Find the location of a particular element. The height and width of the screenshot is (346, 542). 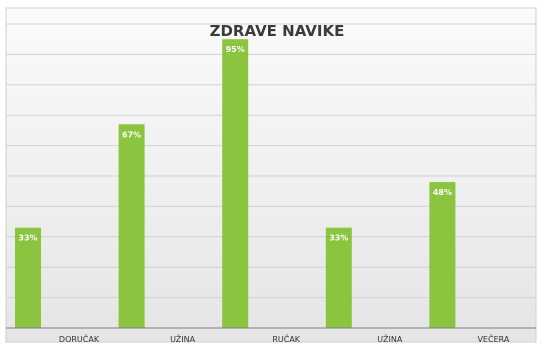

x-axis-labels: DORUČAK UŽINA RUČAK UŽINA VEČERA is located at coordinates (284, 338).